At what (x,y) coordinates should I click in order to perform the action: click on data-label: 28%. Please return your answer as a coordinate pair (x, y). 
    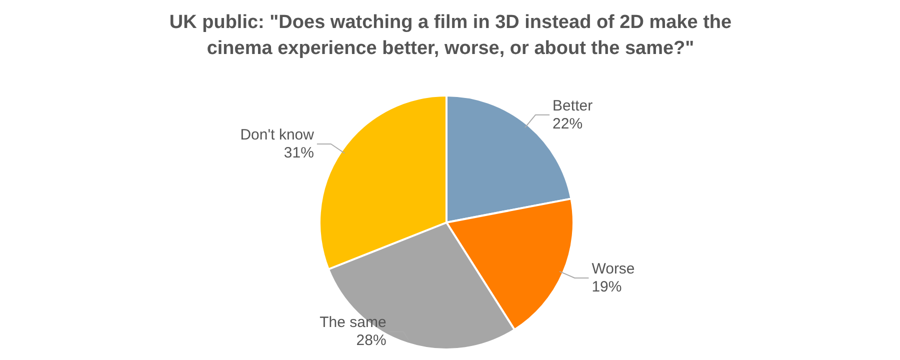
    Looking at the image, I should click on (371, 341).